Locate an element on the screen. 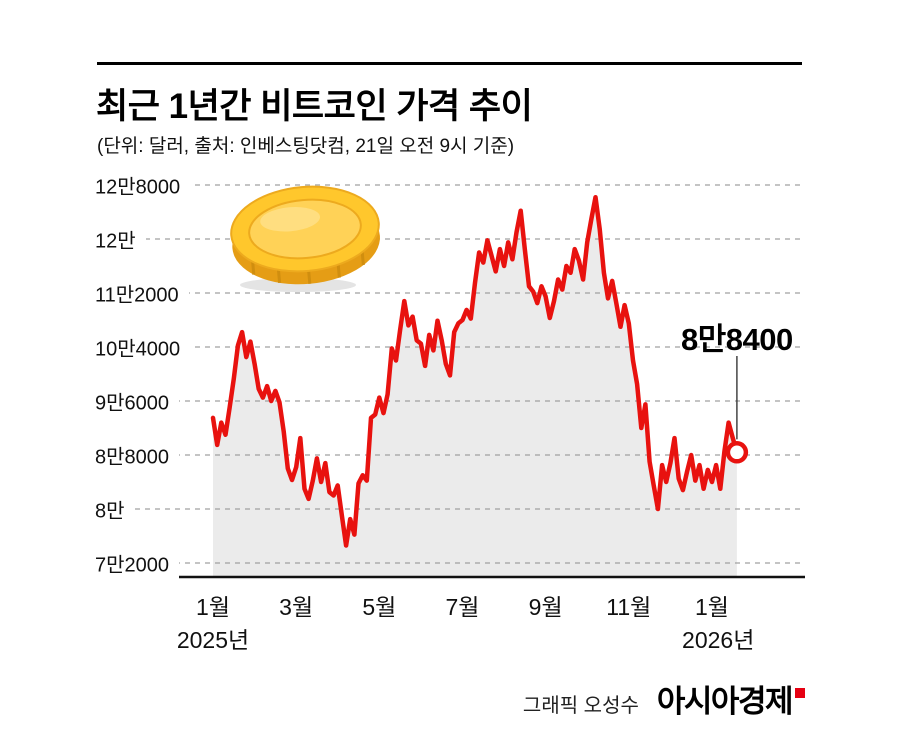 This screenshot has height=739, width=900. footer: 그래픽 오성수 아시아경제 is located at coordinates (664, 698).